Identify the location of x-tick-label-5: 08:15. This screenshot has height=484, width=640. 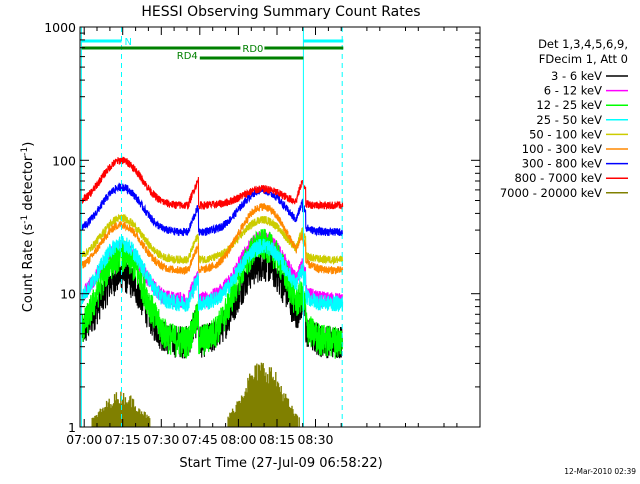
(277, 439).